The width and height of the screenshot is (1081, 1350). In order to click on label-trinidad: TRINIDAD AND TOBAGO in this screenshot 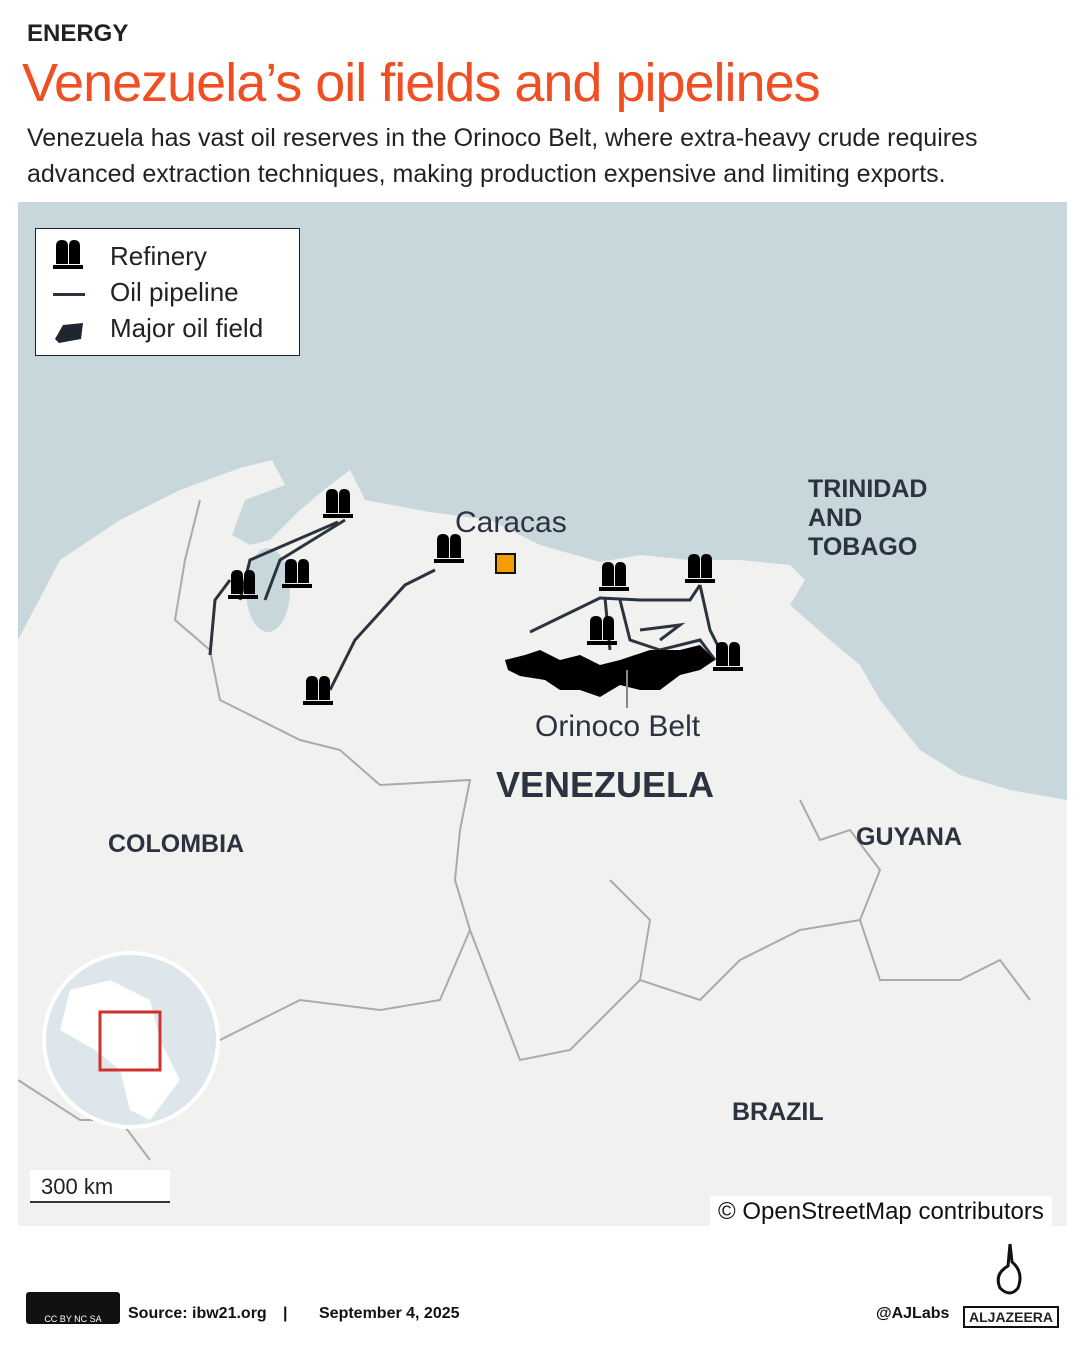, I will do `click(867, 518)`.